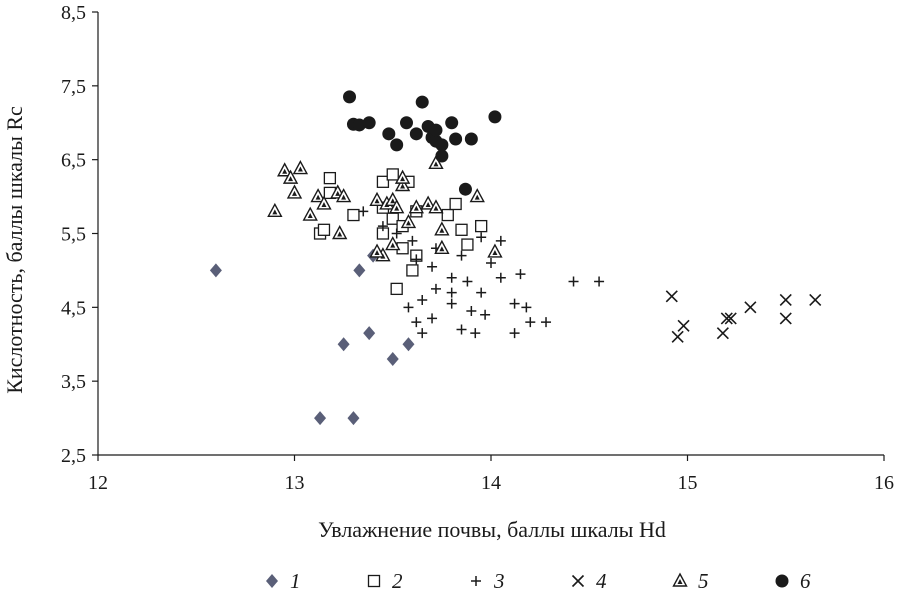 This screenshot has width=900, height=610. Describe the element at coordinates (805, 581) in the screenshot. I see `legend-label-6: 6` at that location.